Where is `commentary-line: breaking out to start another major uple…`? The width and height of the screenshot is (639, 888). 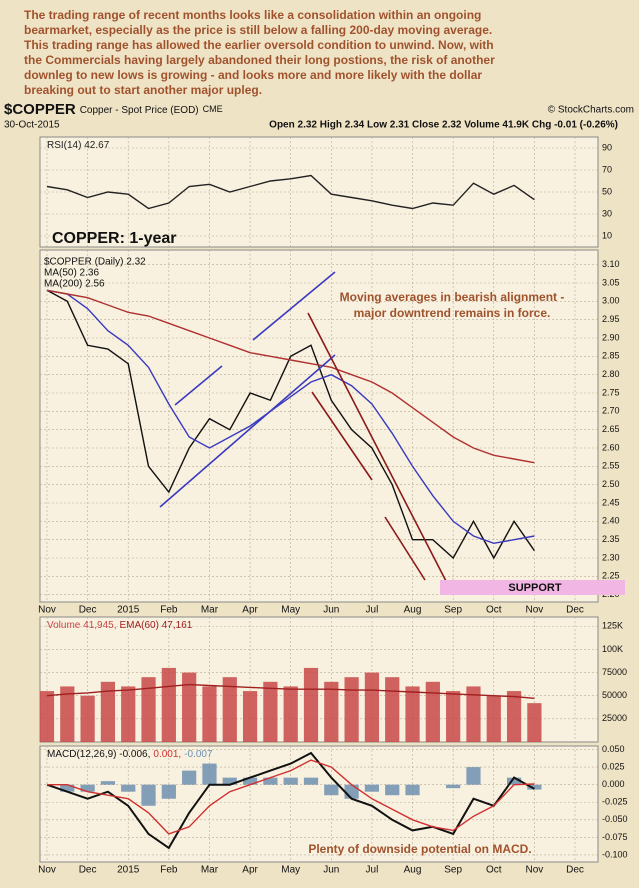 commentary-line: breaking out to start another major uple… is located at coordinates (143, 90).